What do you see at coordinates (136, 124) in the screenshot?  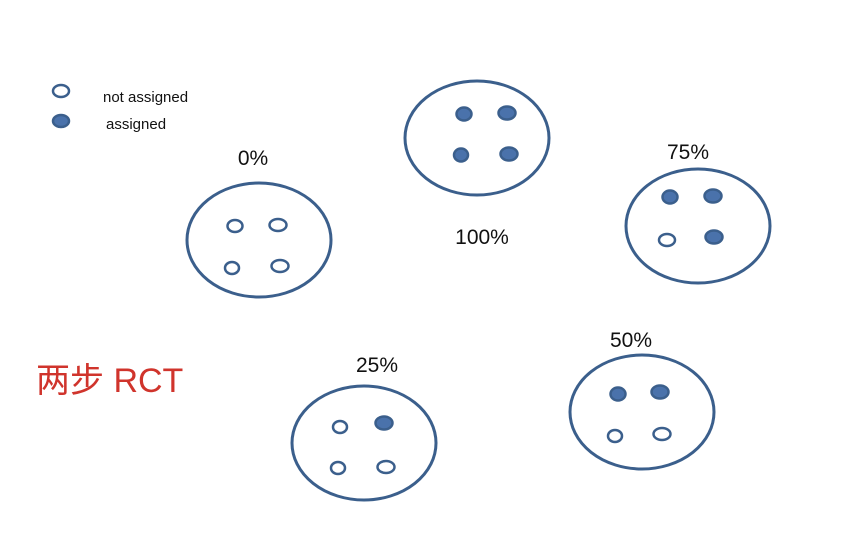 I see `legend-assigned-label: assigned` at bounding box center [136, 124].